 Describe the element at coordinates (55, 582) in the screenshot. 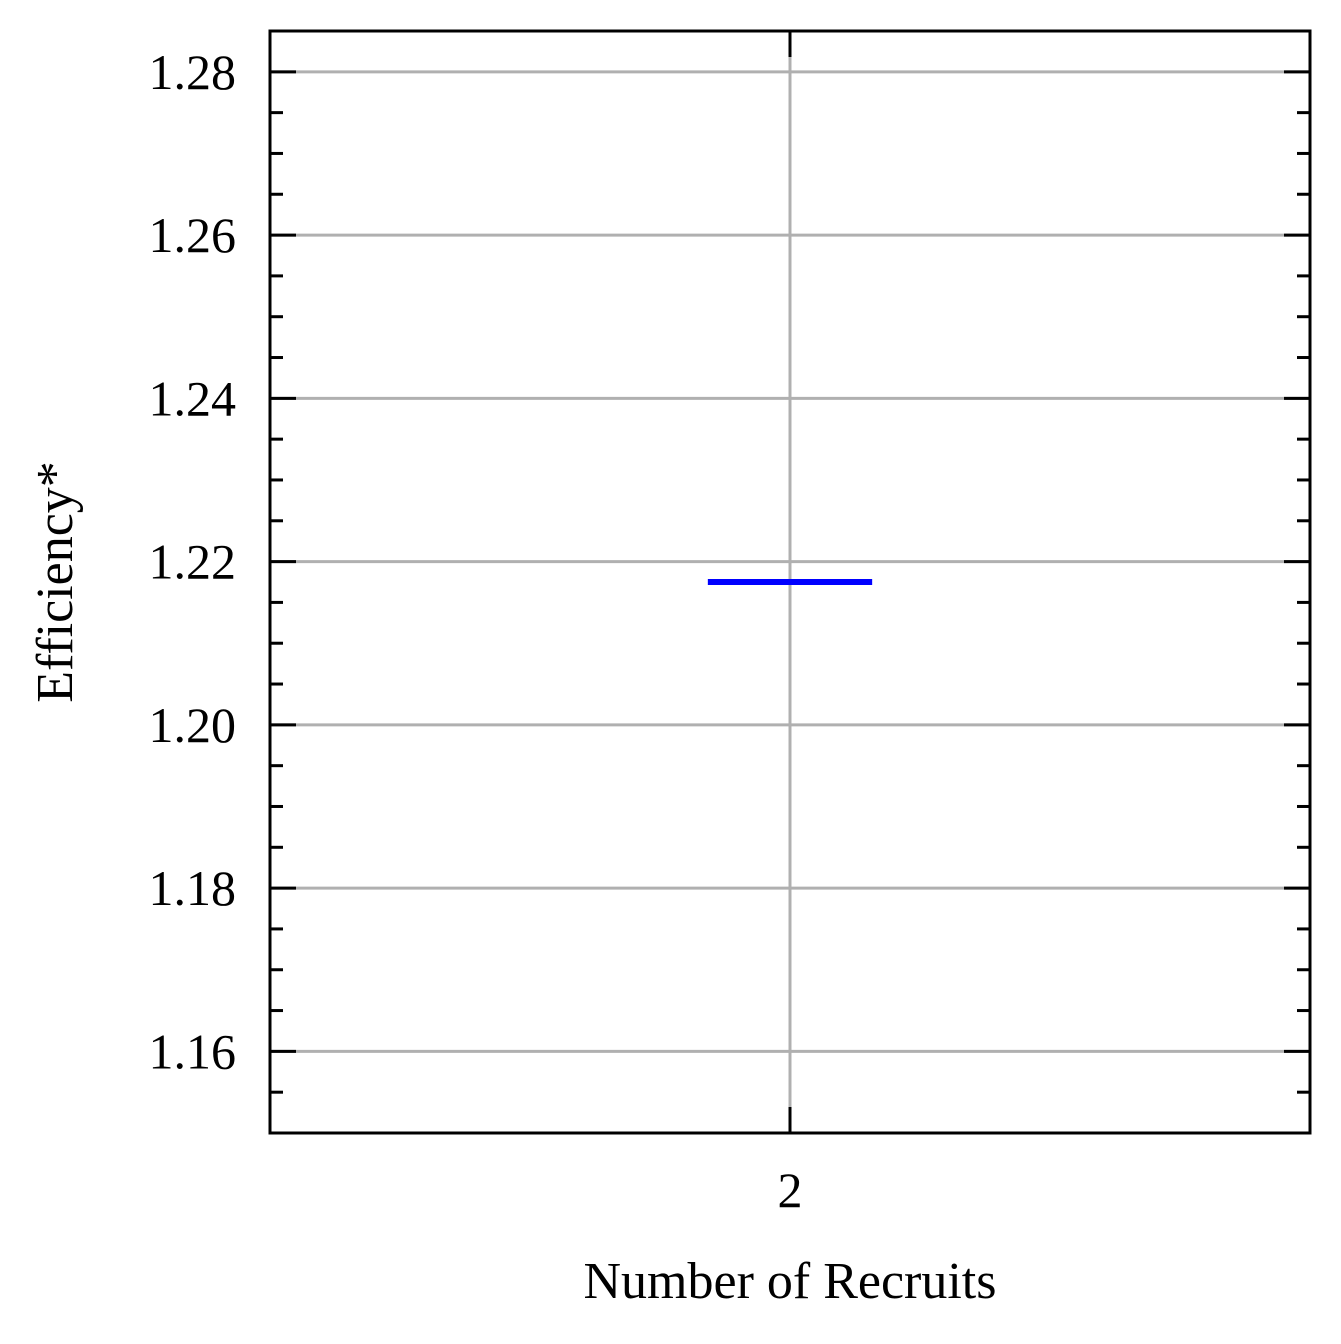

I see `y-axis-label: Efficiency*` at that location.